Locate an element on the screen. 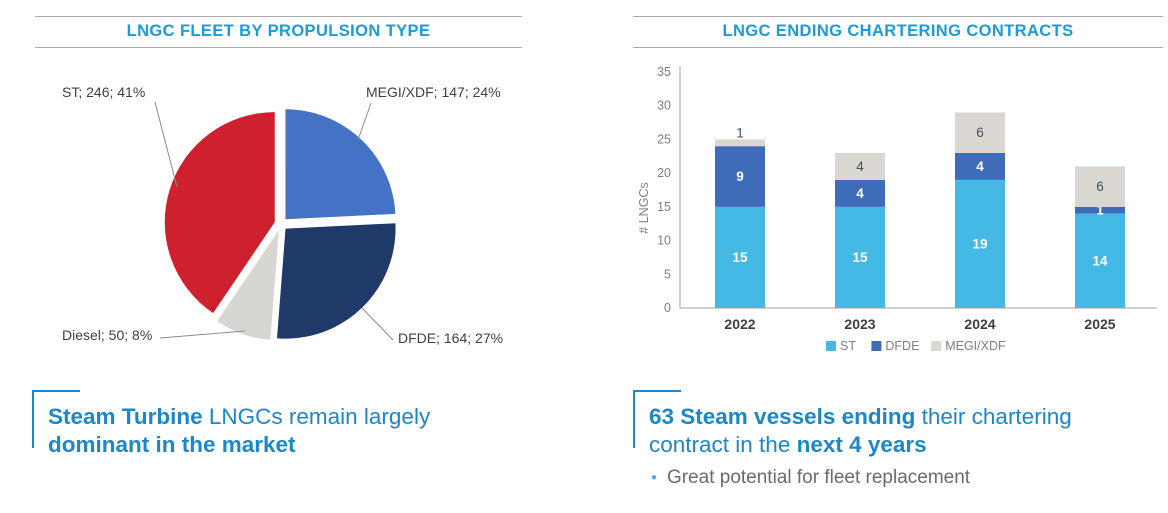  right-caption-bracket is located at coordinates (657, 419).